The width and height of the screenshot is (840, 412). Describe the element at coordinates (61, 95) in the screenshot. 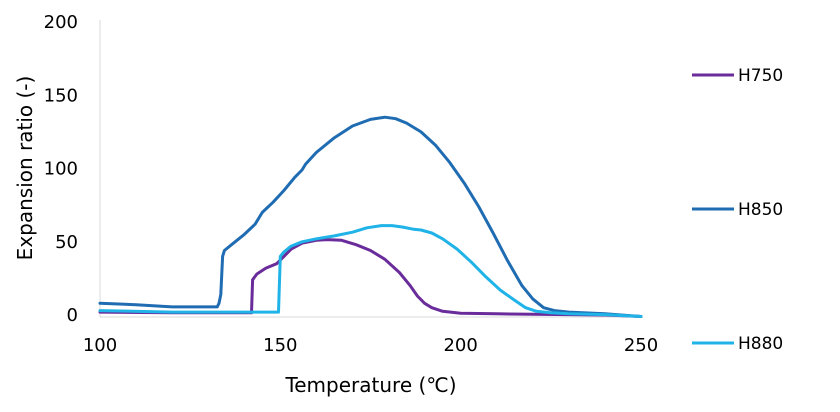

I see `y-tick-label: 150` at that location.